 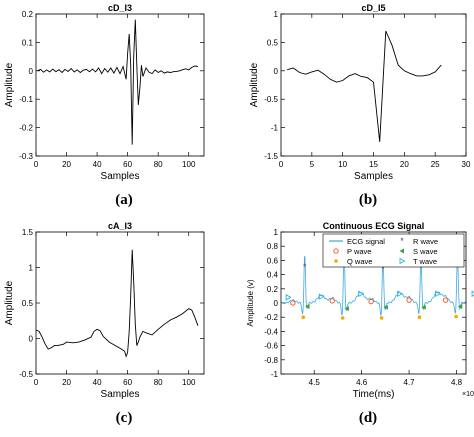 I want to click on legend-swatch: *, so click(x=402, y=241).